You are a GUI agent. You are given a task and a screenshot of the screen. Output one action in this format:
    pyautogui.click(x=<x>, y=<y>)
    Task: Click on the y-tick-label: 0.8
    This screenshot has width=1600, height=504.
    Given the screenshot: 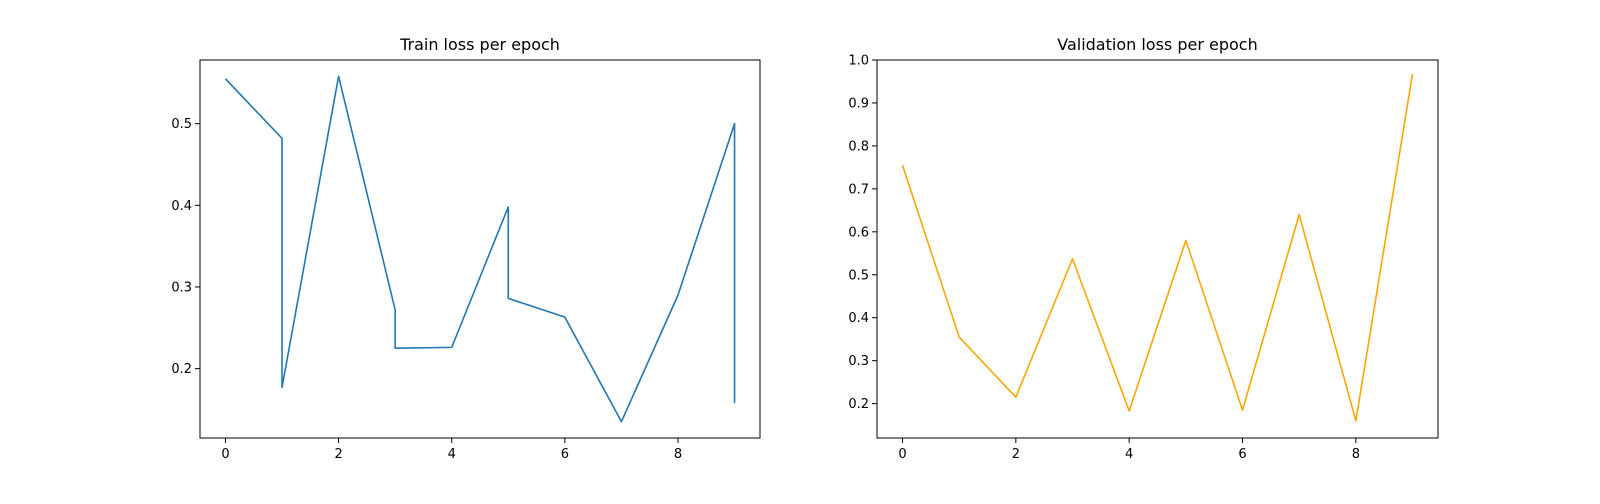 What is the action you would take?
    pyautogui.click(x=858, y=146)
    